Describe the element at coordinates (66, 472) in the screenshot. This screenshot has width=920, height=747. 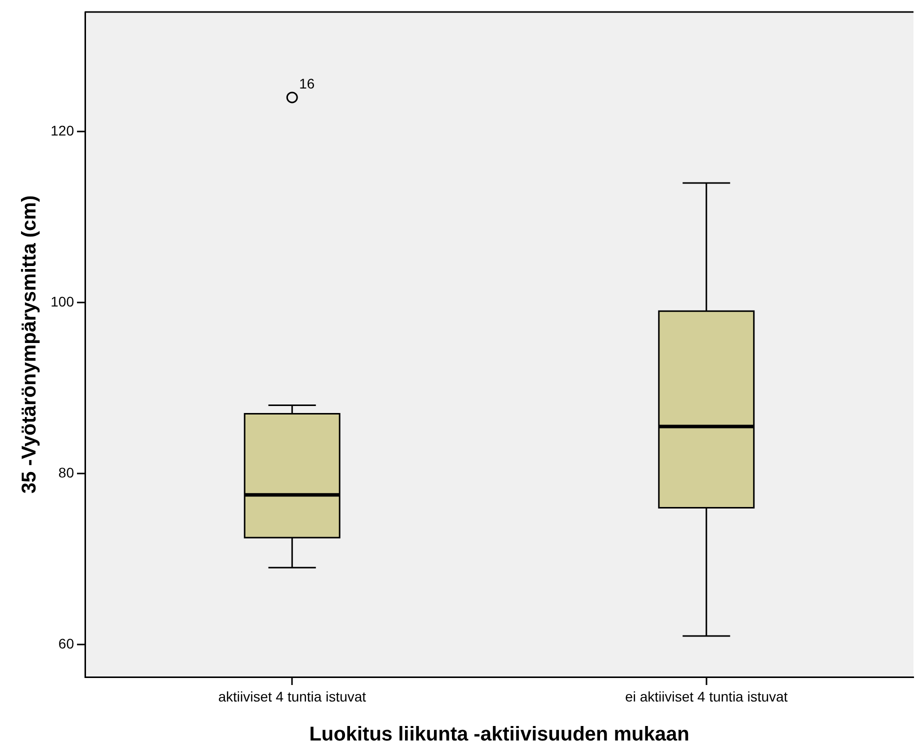
I see `y-tick-label: 80` at that location.